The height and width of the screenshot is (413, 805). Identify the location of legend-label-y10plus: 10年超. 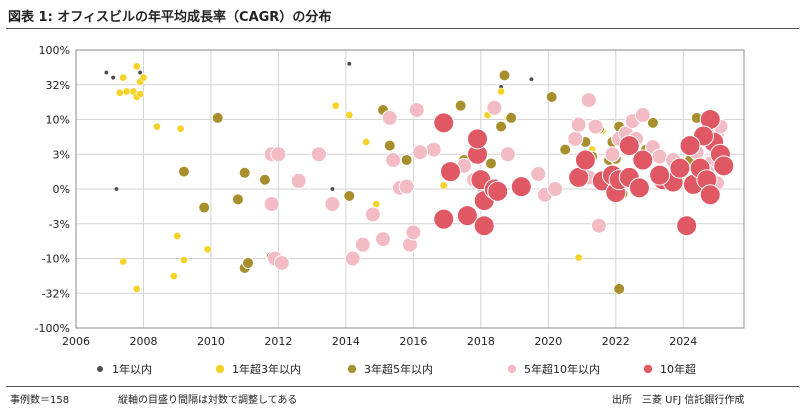
(678, 369).